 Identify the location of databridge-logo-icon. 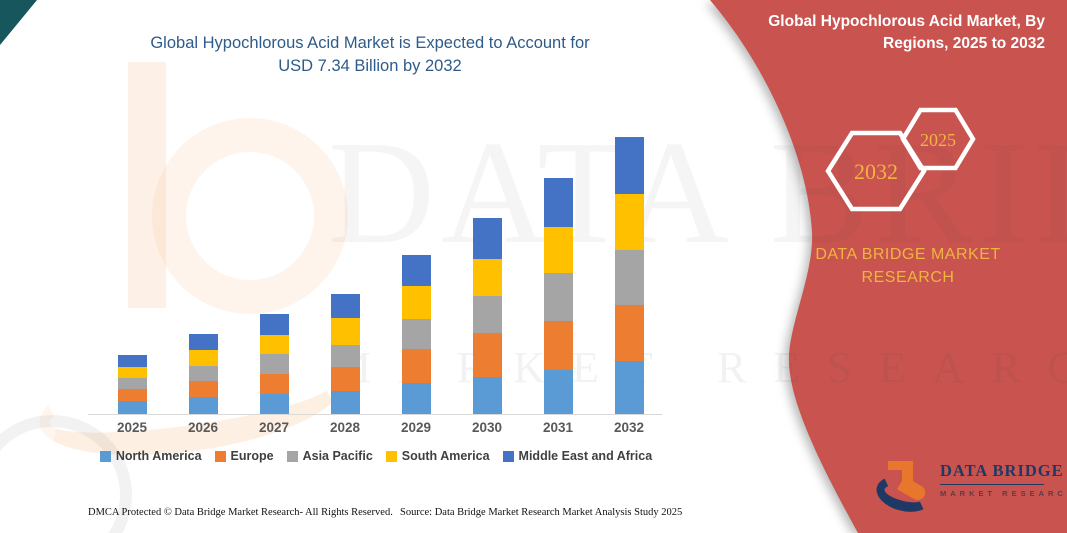
(904, 486).